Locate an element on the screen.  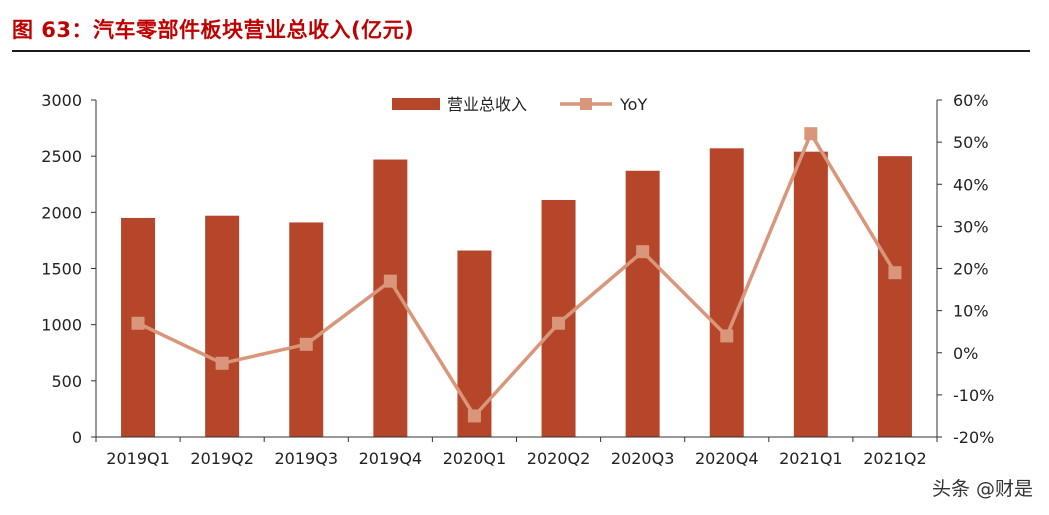
x-tick-label: 2019Q2 is located at coordinates (222, 458).